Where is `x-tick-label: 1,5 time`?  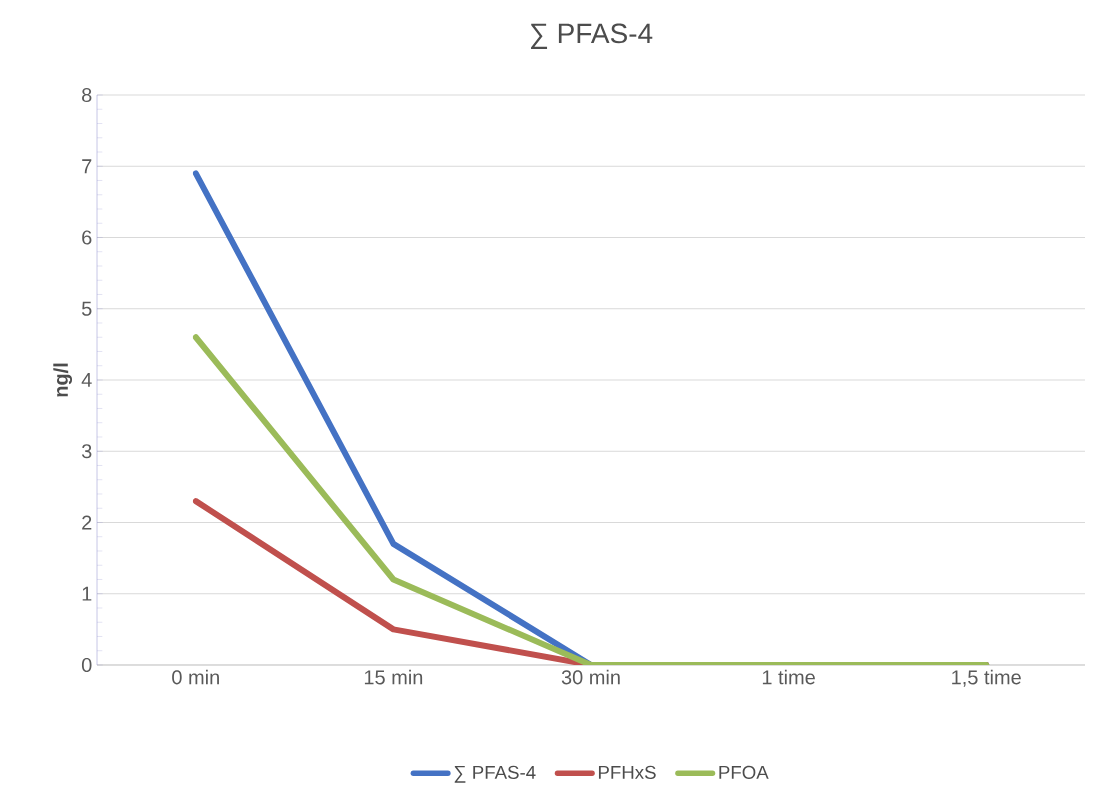
x-tick-label: 1,5 time is located at coordinates (986, 678).